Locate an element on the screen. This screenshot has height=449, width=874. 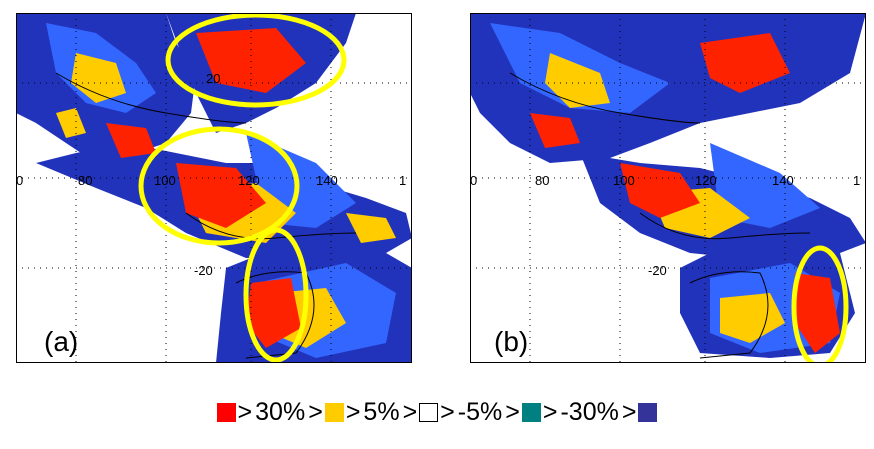
highlight-ellipses-b is located at coordinates (820, 304).